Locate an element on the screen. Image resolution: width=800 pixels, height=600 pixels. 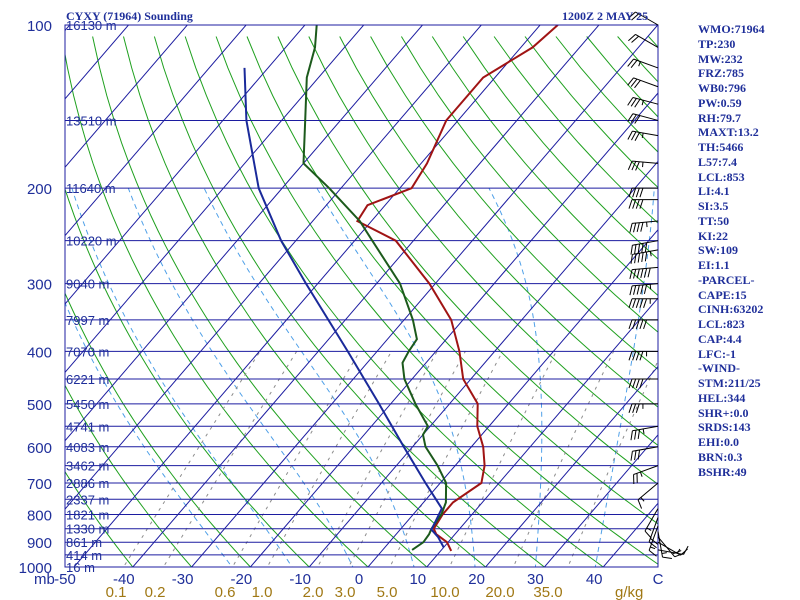
index-item: LFC:-1 is located at coordinates (717, 353).